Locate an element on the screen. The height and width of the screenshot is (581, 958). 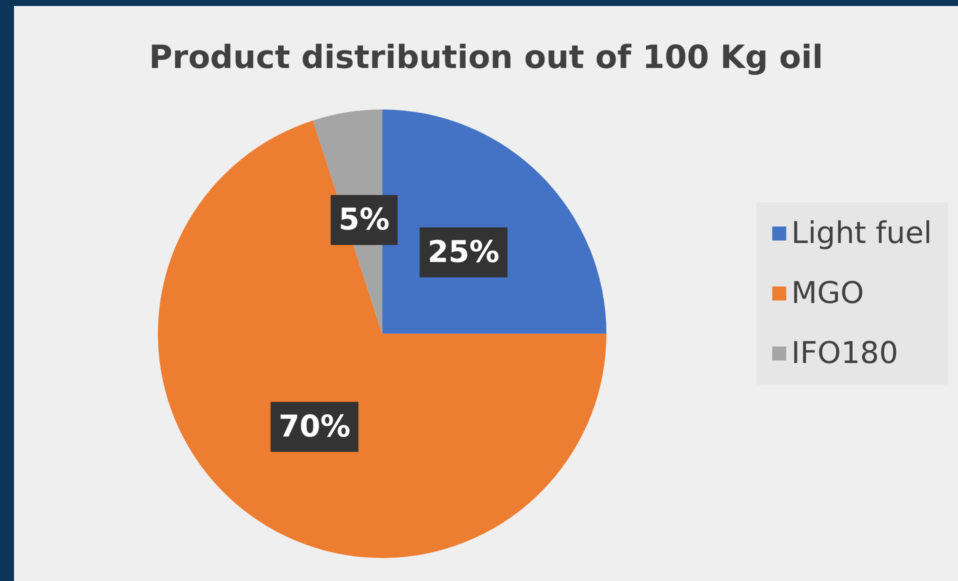
data-label: 25% is located at coordinates (464, 252).